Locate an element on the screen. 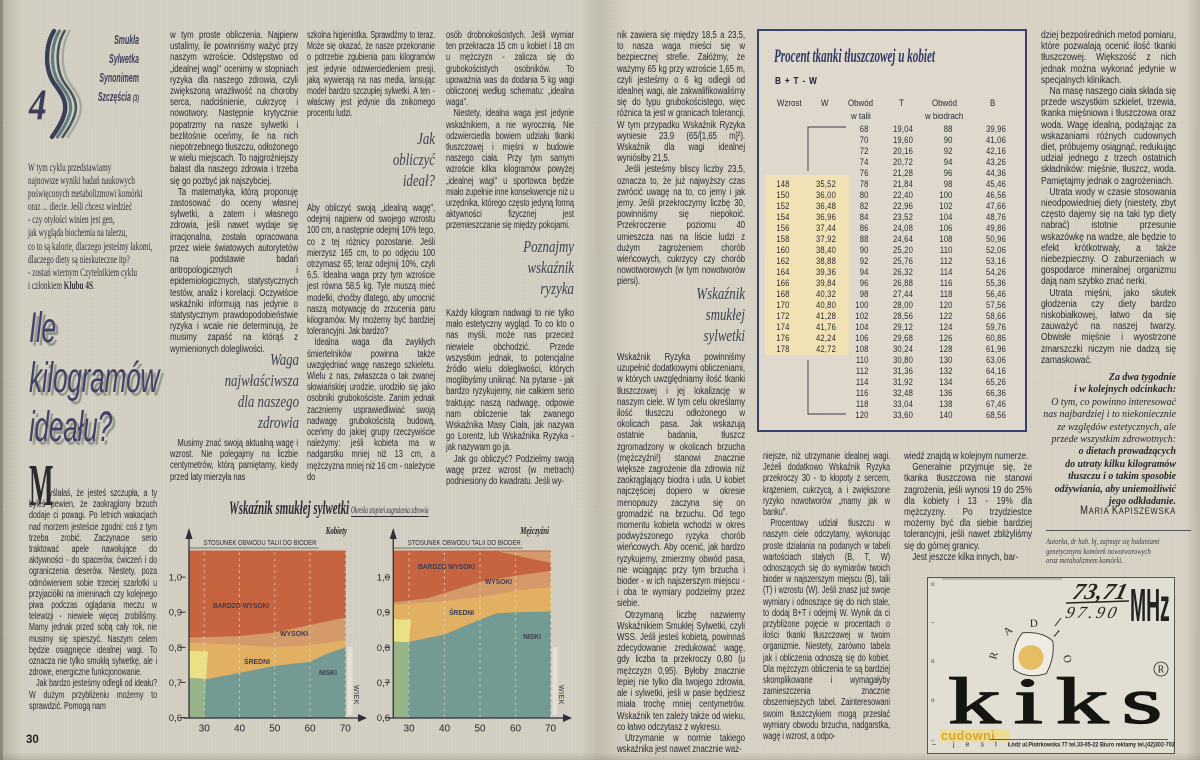 Image resolution: width=1200 pixels, height=760 pixels. svg-text: MHz is located at coordinates (1150, 606).